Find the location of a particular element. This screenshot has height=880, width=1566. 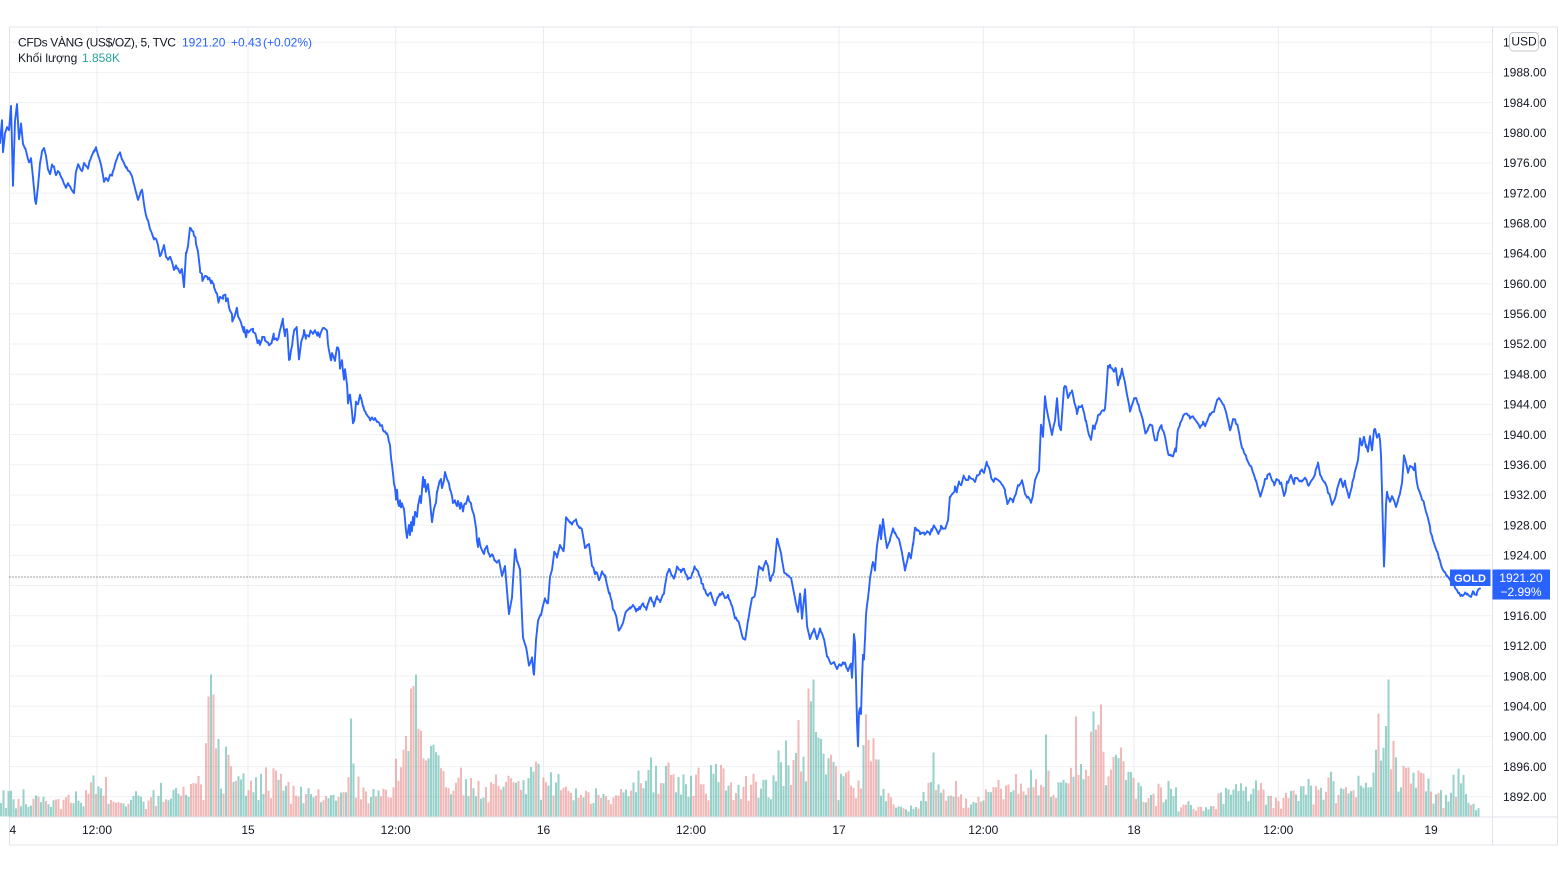

svg-text: 1988.00 is located at coordinates (1525, 73).